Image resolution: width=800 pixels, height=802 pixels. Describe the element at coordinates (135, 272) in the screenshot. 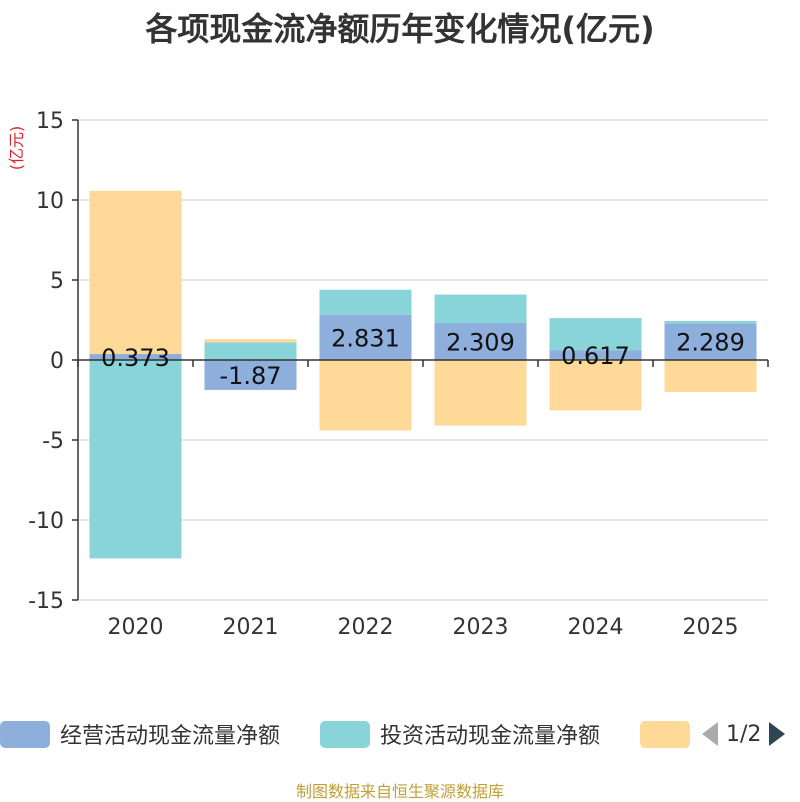

I see `bar-financing-2020` at that location.